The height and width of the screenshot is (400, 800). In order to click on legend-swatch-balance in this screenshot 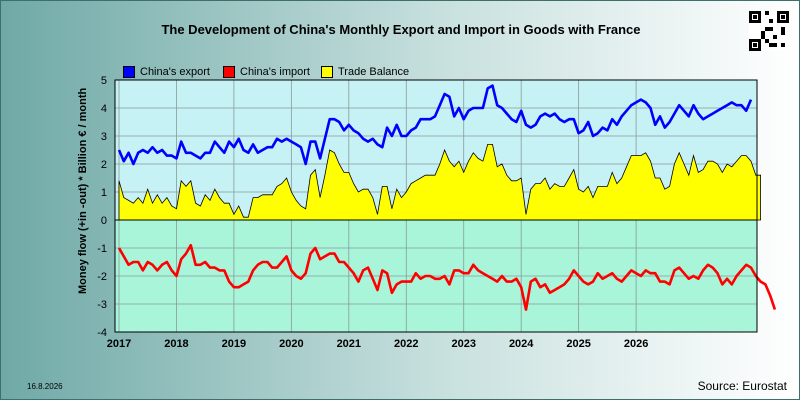, I will do `click(327, 72)`.